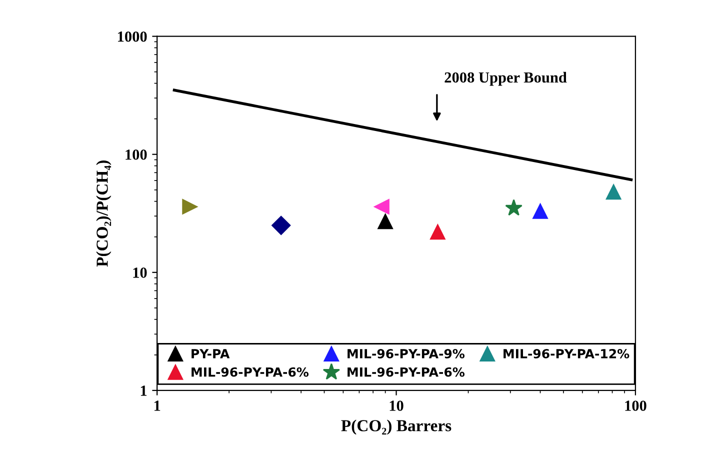  What do you see at coordinates (396, 427) in the screenshot?
I see `x-axis-title: P(CO₂) Barrers` at bounding box center [396, 427].